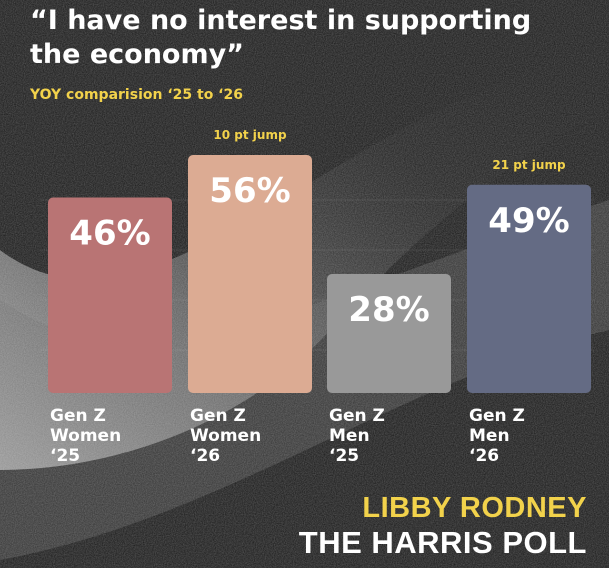 This screenshot has height=568, width=609. Describe the element at coordinates (388, 310) in the screenshot. I see `value-label-gen-z-men-25: 28%` at that location.